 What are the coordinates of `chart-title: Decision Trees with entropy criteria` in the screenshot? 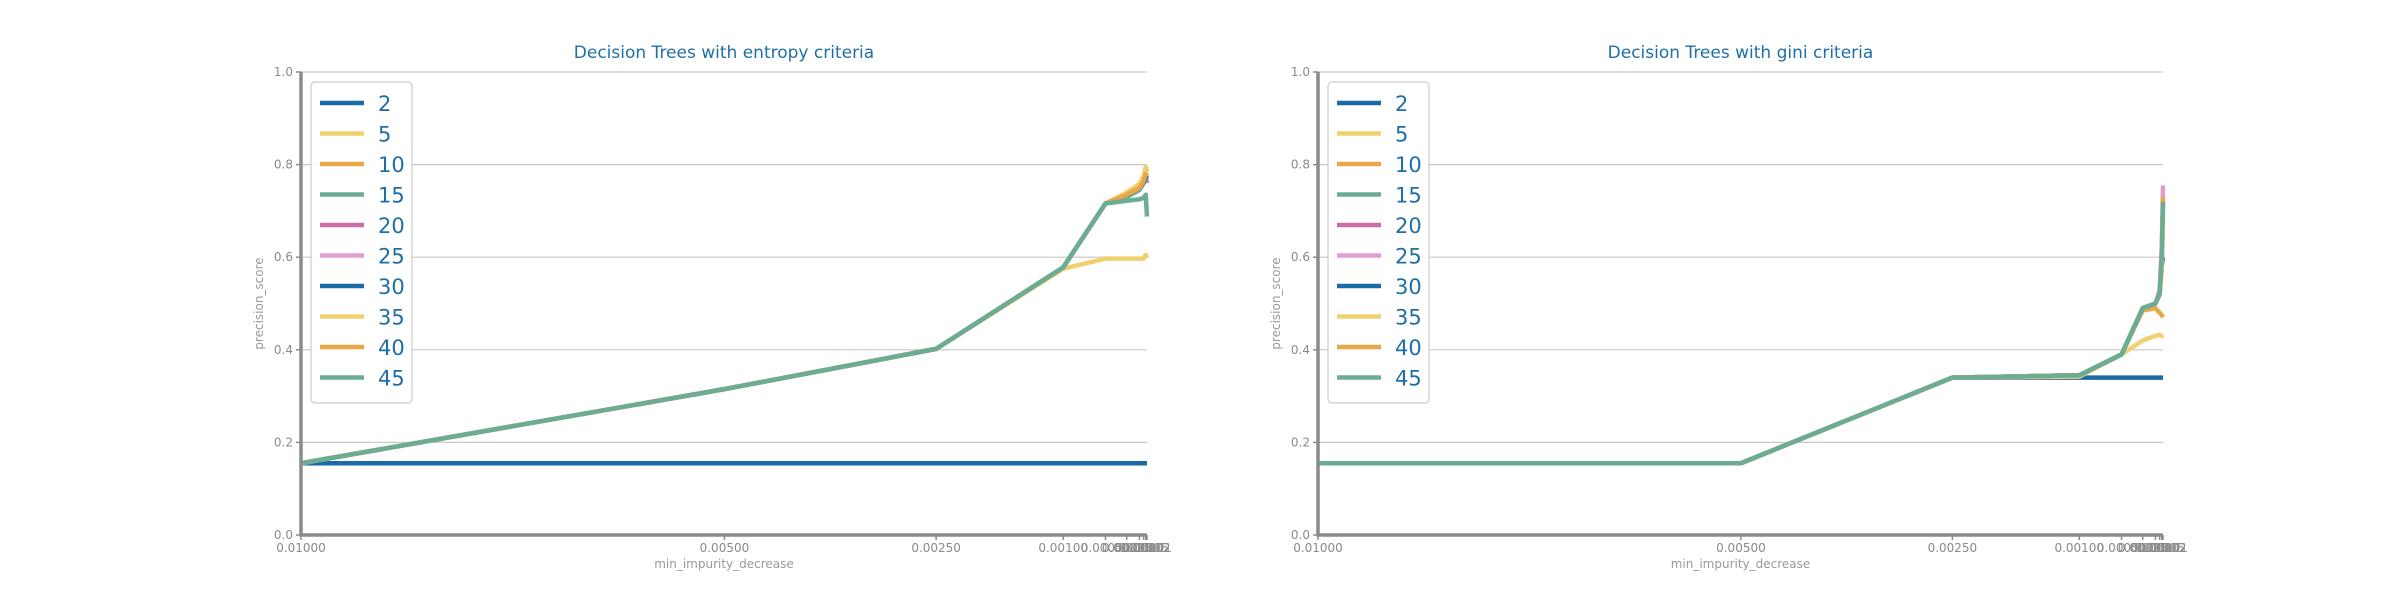 It's located at (724, 53).